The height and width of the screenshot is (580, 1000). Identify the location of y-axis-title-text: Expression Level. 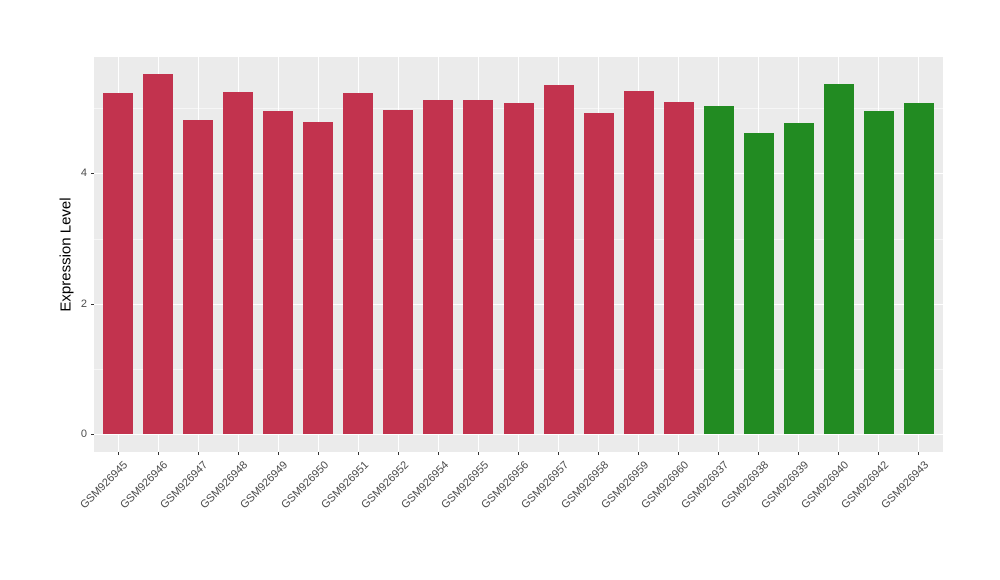
(66, 254).